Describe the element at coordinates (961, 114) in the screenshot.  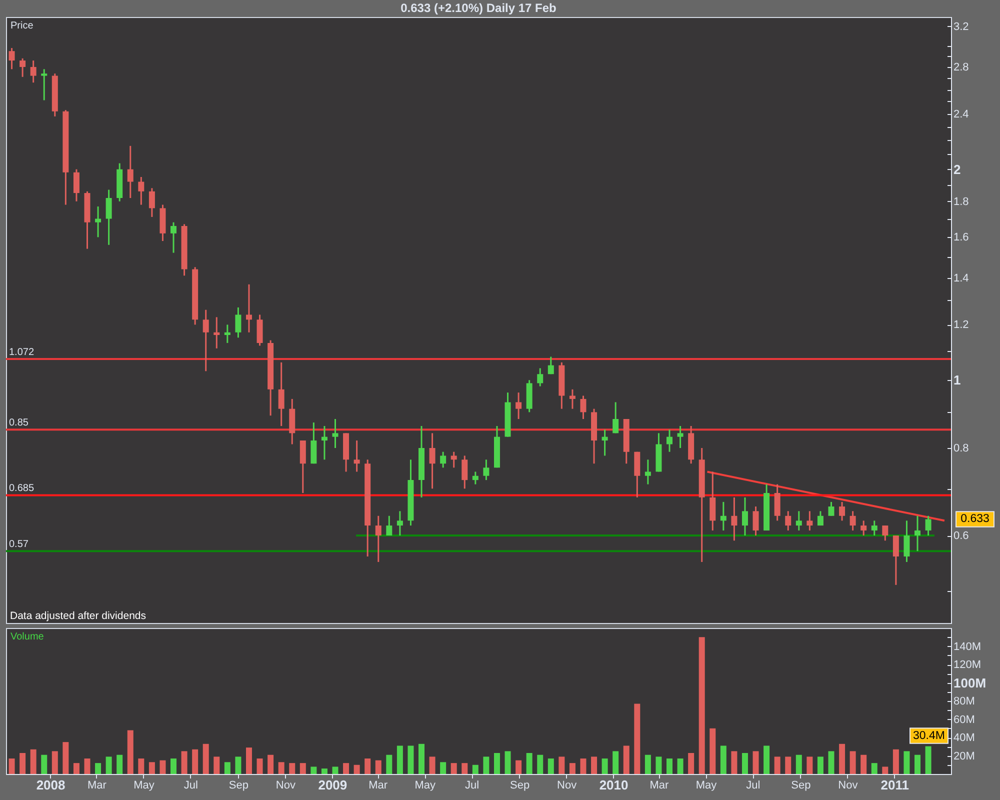
I see `y-tick-label: 2.4` at that location.